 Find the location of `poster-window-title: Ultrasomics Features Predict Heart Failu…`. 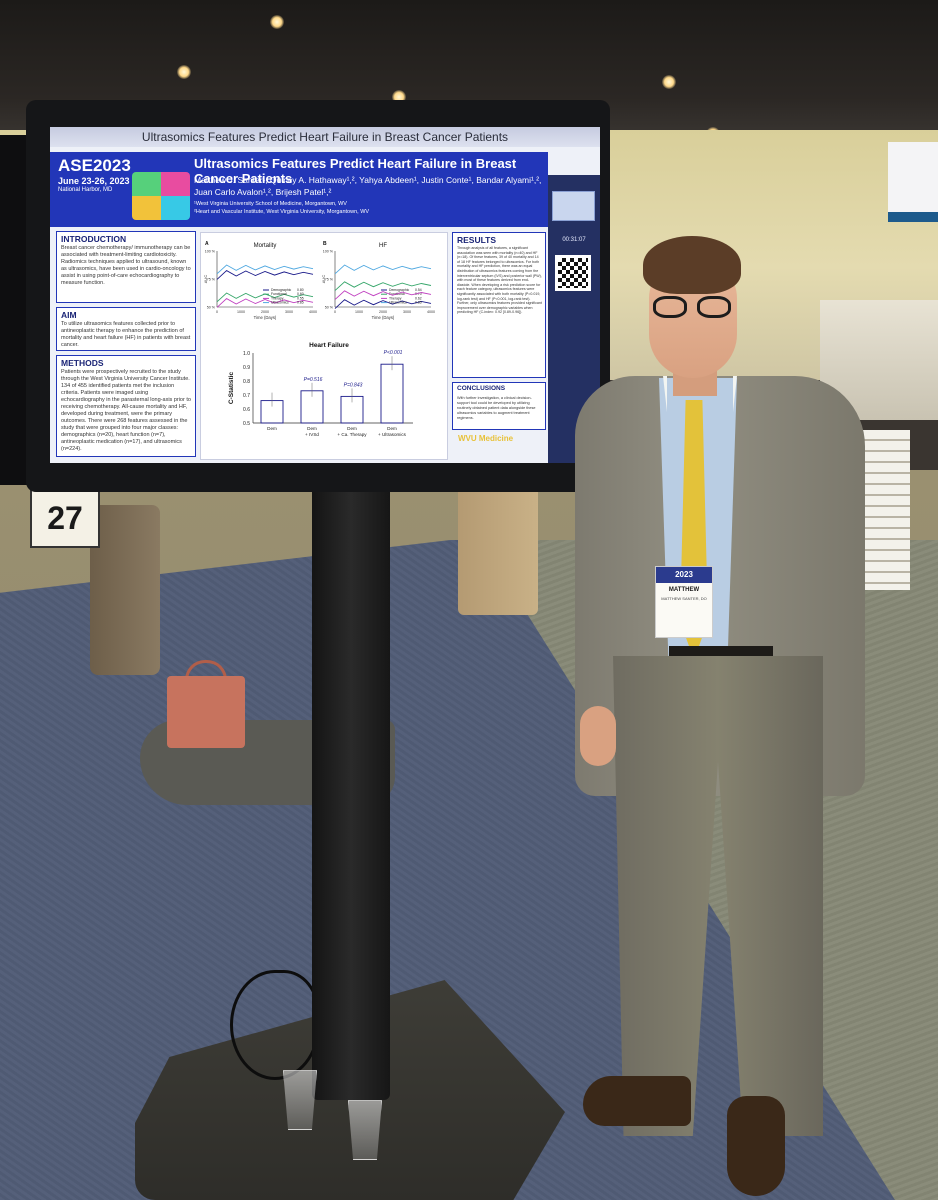

poster-window-title: Ultrasomics Features Predict Heart Failu… is located at coordinates (325, 137).